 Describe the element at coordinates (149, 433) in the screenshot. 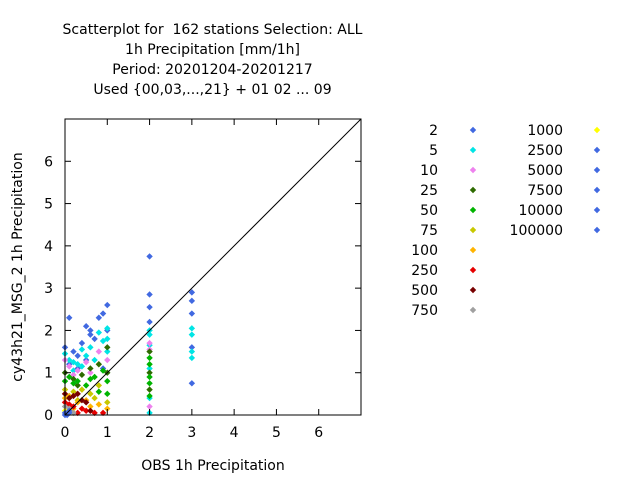

I see `x-tick-label: 2` at that location.